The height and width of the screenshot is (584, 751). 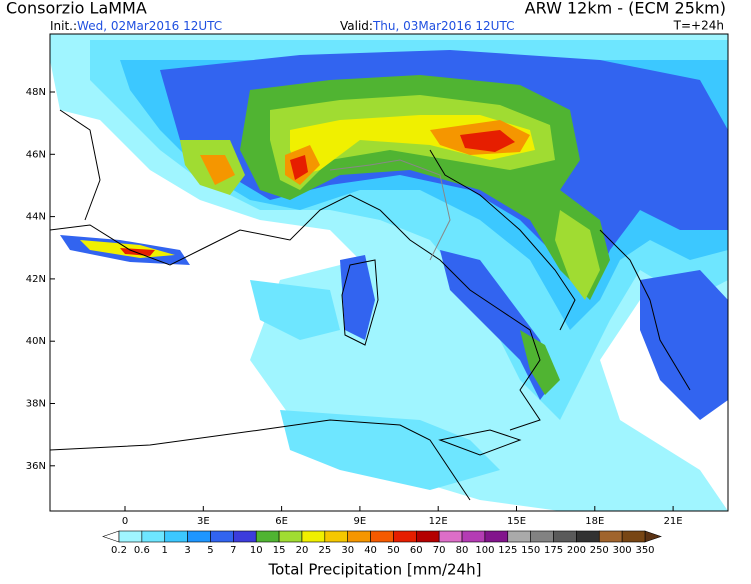 I want to click on lat-label: 46N, so click(x=36, y=154).